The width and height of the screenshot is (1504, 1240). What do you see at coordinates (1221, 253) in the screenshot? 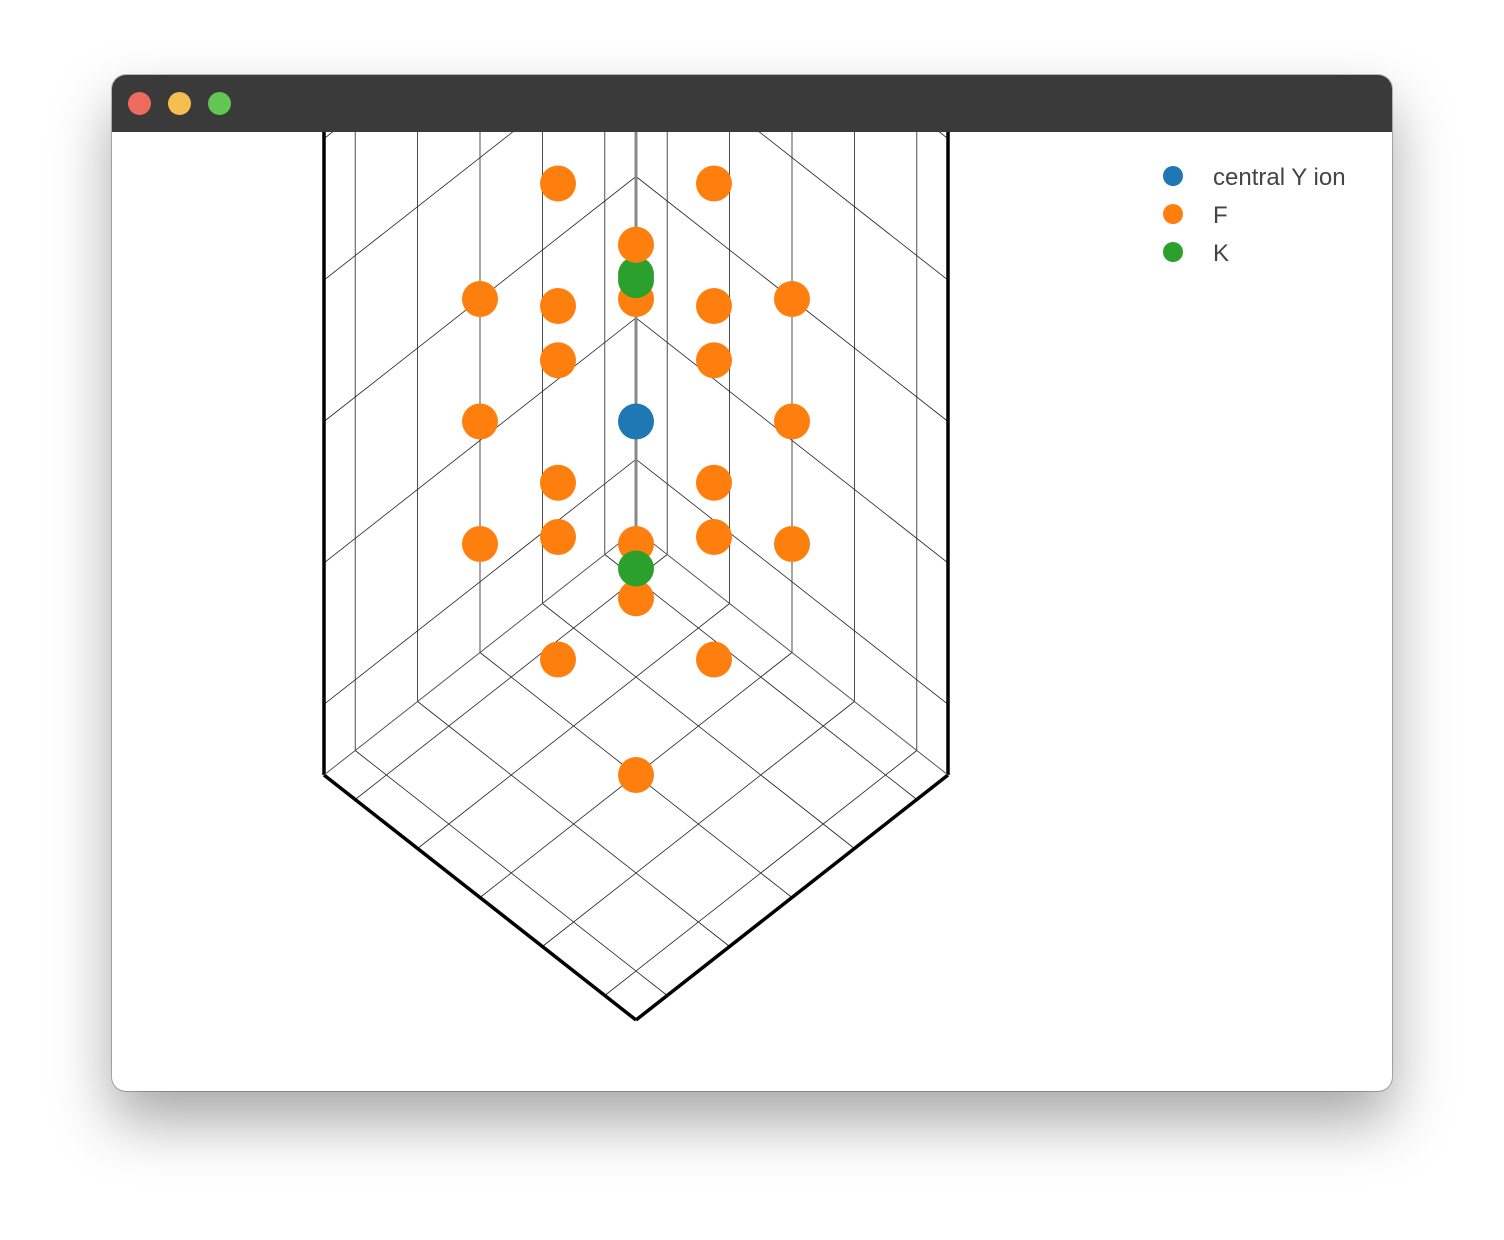
I see `legend-label: K` at bounding box center [1221, 253].